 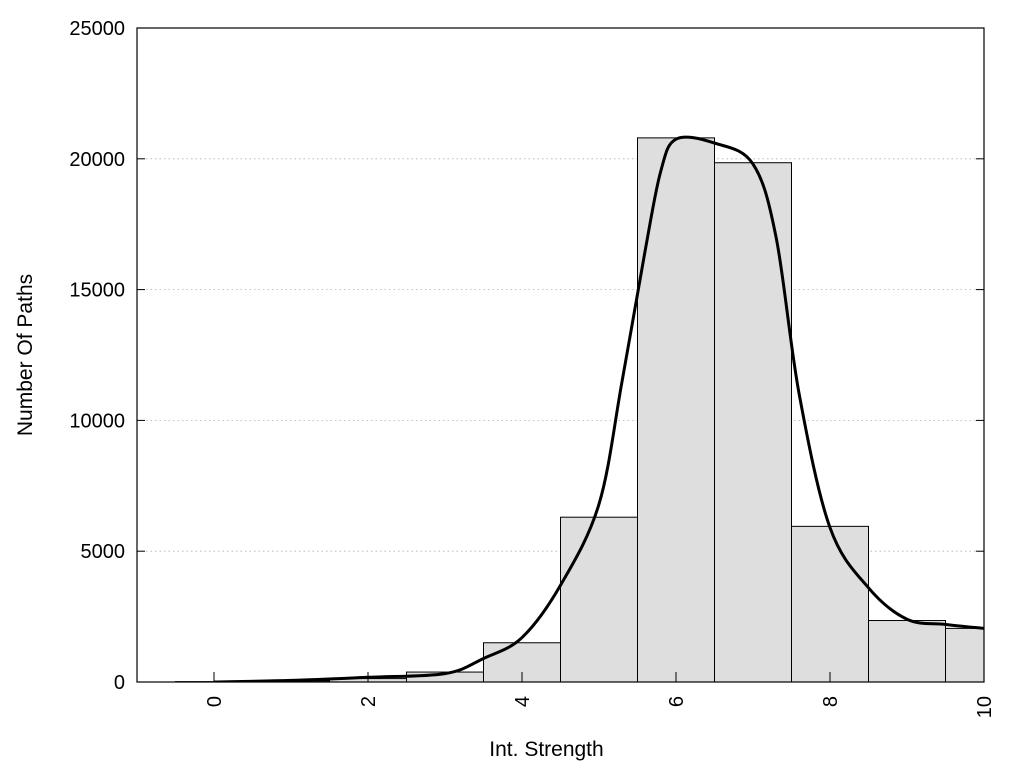 I want to click on x-axis-title: Int. Strength, so click(x=546, y=749).